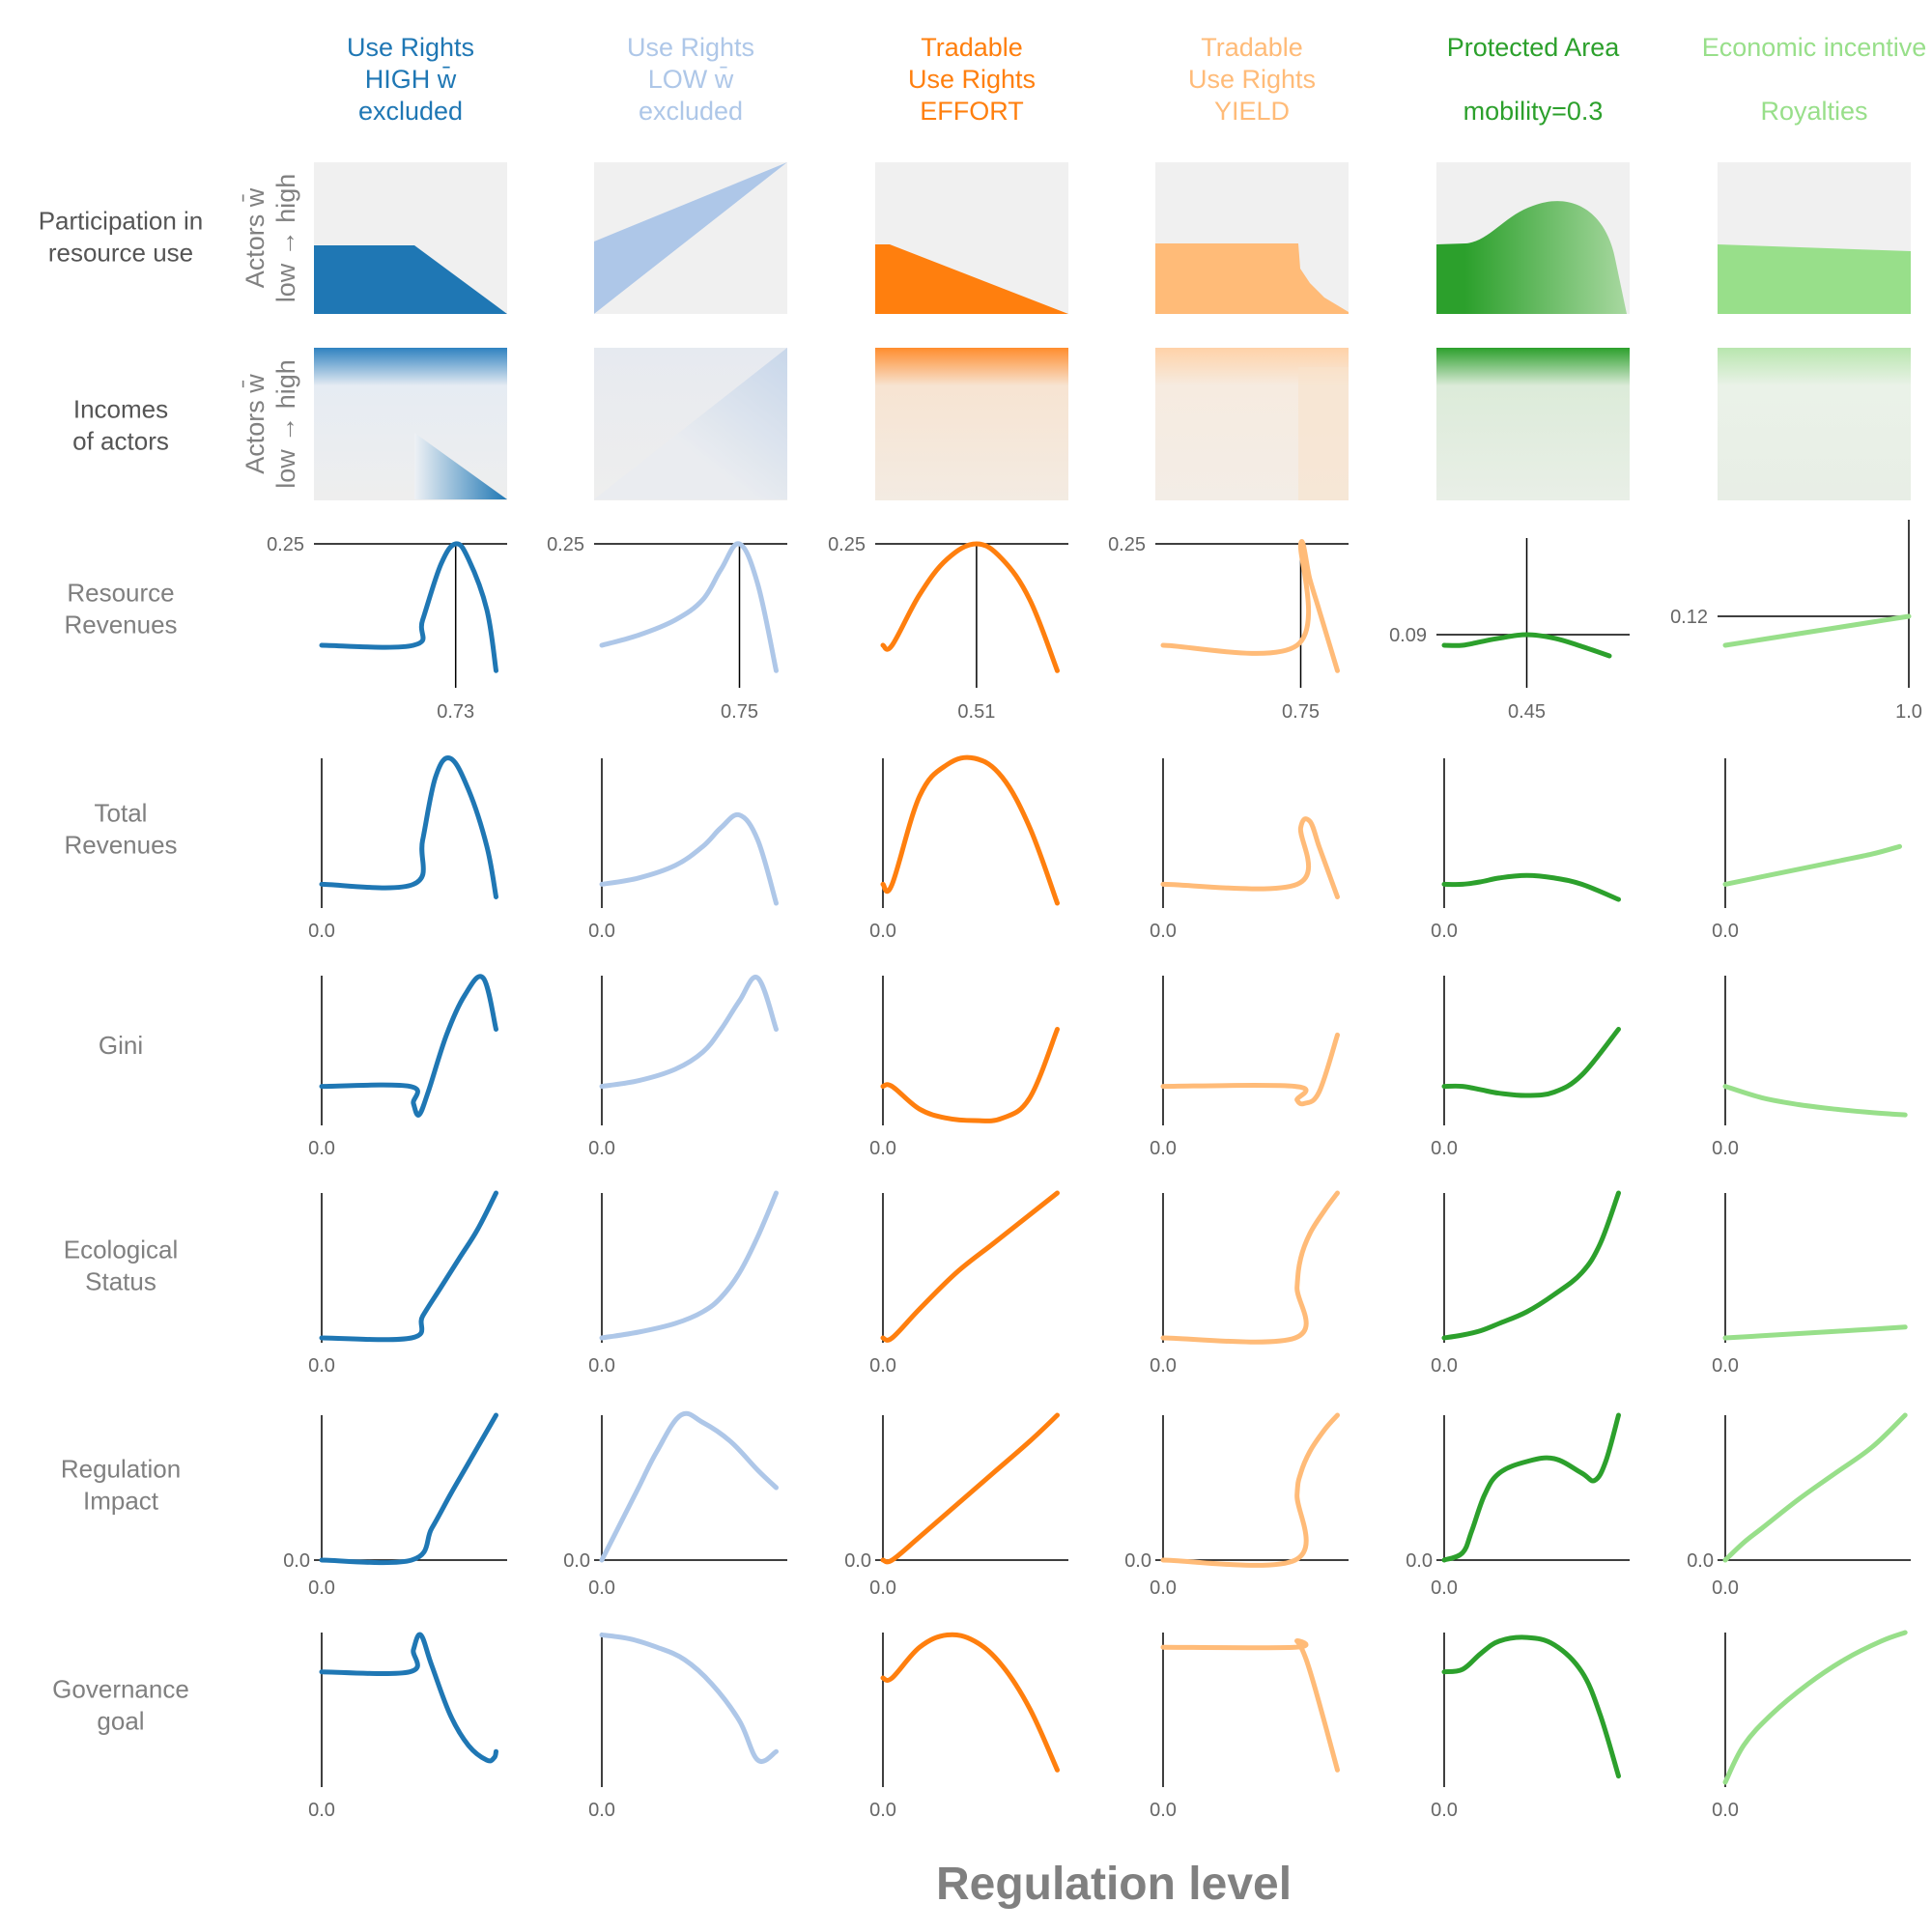 The height and width of the screenshot is (1932, 1932). What do you see at coordinates (121, 1469) in the screenshot?
I see `row-label-regulation_impact: Regulation` at bounding box center [121, 1469].